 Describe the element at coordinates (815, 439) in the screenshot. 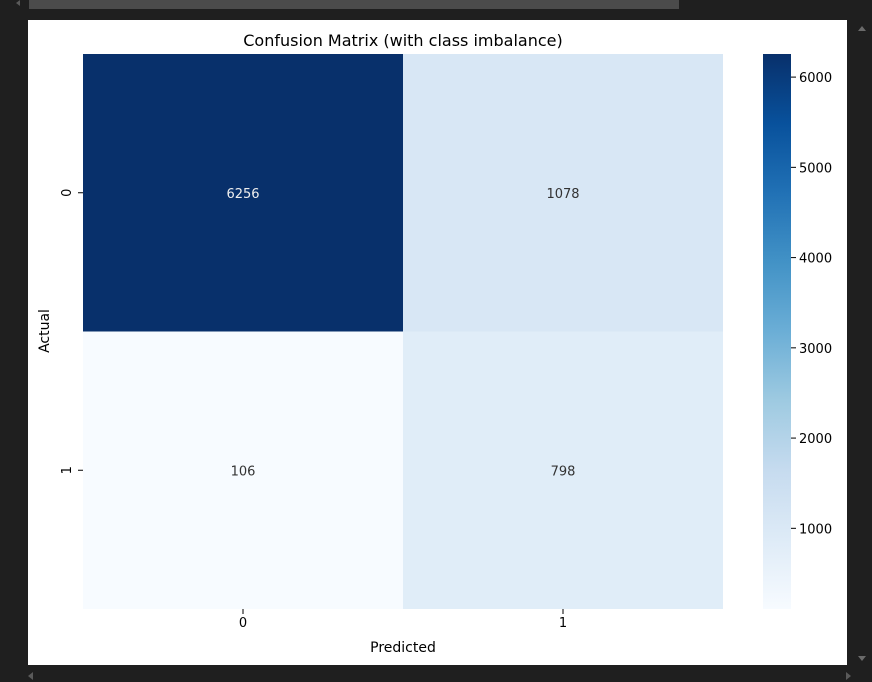

I see `colorbar-tick-label-1: 2000` at that location.